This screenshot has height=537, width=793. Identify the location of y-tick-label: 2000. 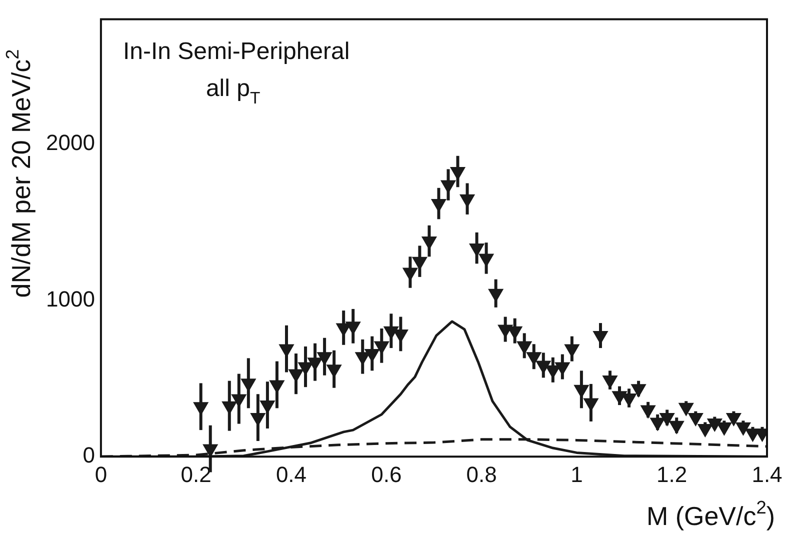
(70, 143).